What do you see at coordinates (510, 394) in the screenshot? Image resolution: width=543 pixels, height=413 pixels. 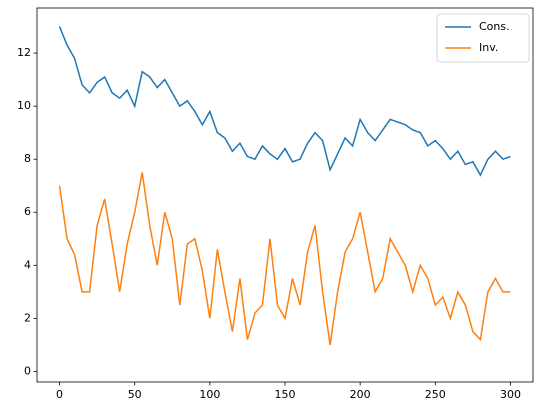 I see `x-tick-label: 300` at bounding box center [510, 394].